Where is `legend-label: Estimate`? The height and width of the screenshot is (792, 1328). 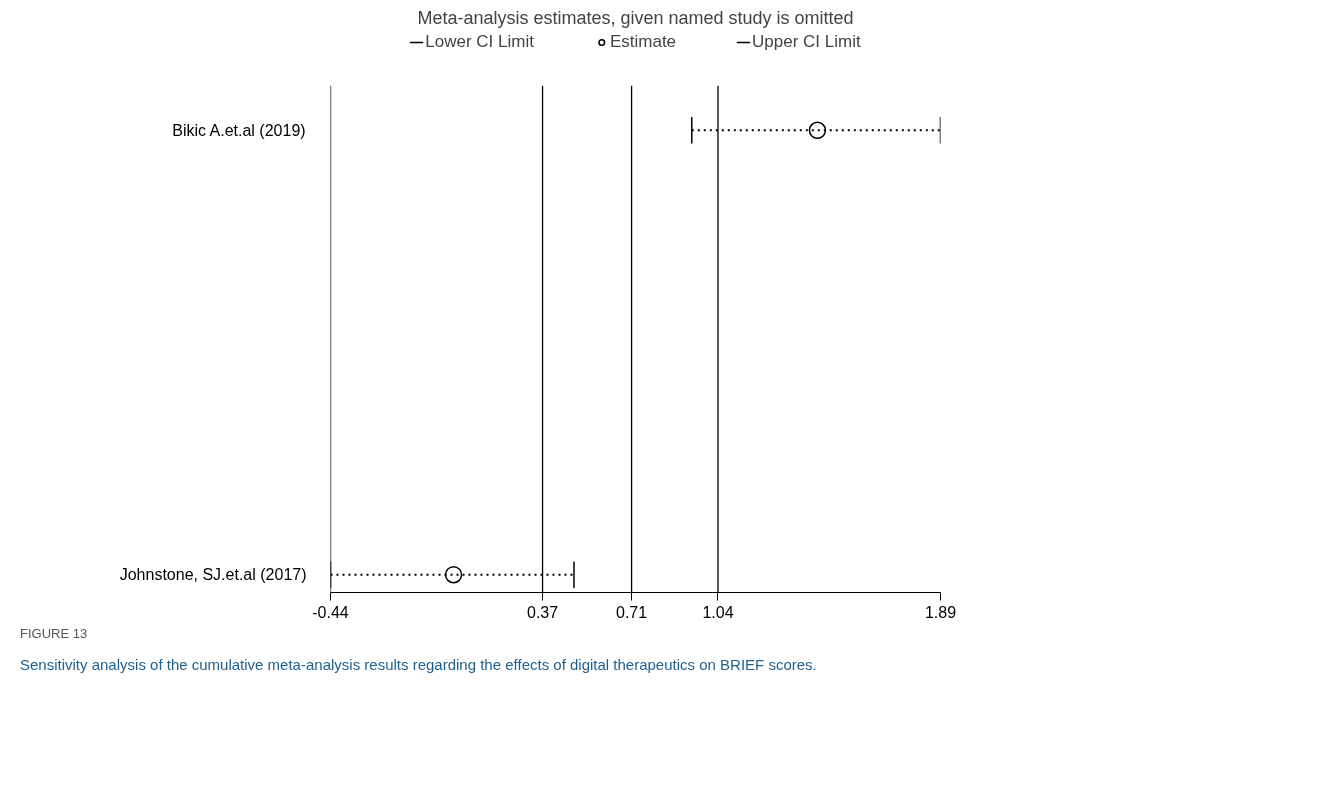
legend-label: Estimate is located at coordinates (643, 42).